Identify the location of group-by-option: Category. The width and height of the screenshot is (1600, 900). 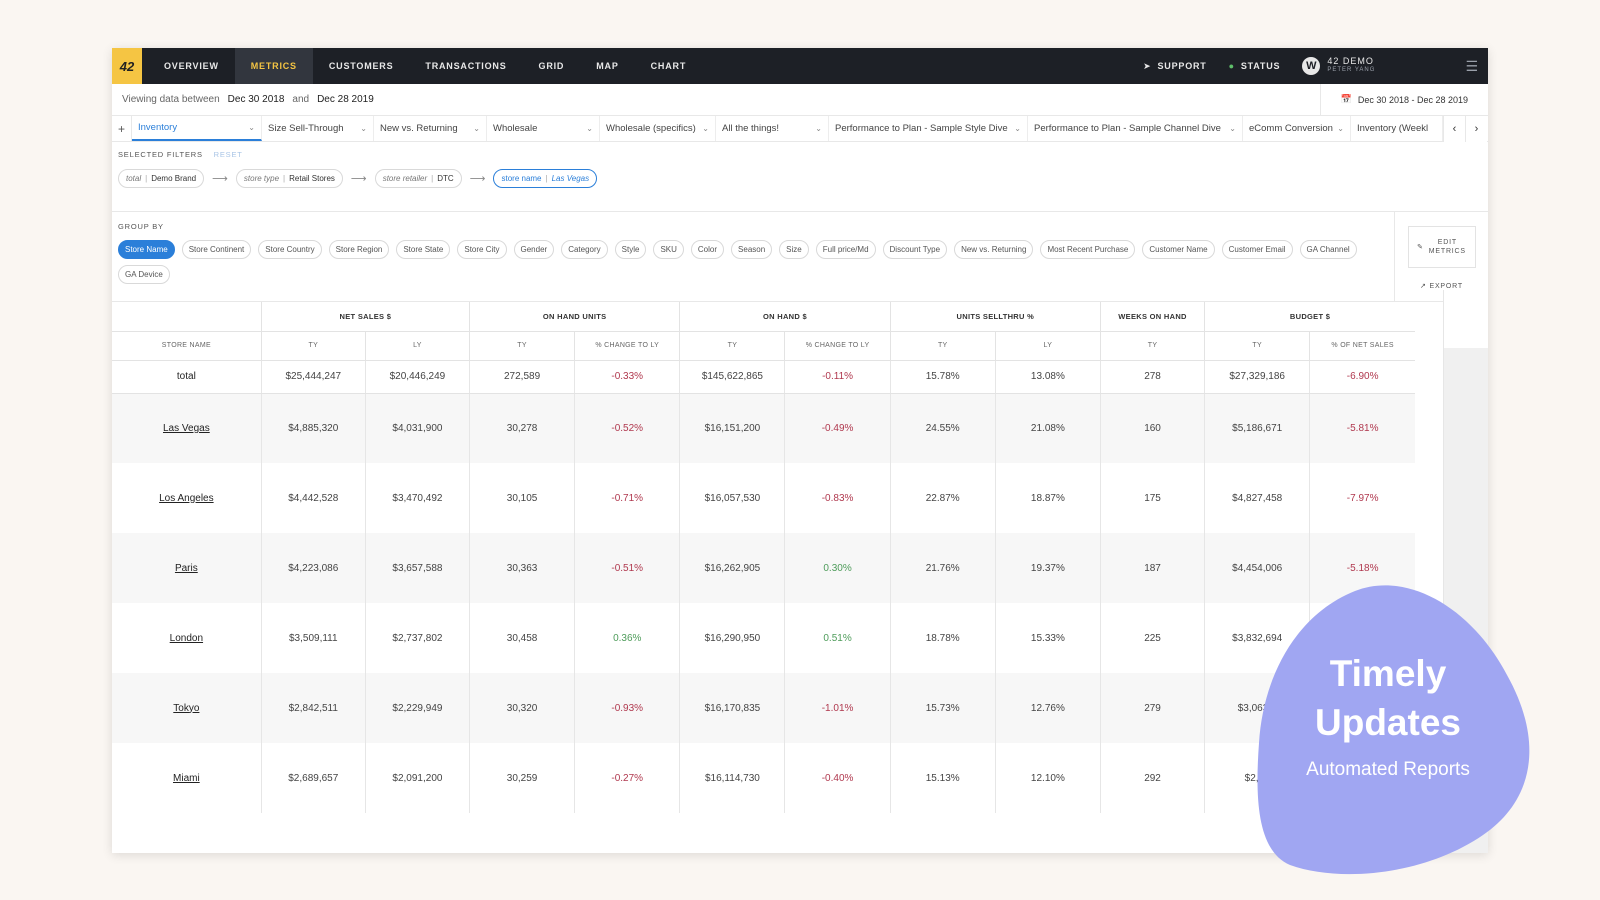
(584, 249).